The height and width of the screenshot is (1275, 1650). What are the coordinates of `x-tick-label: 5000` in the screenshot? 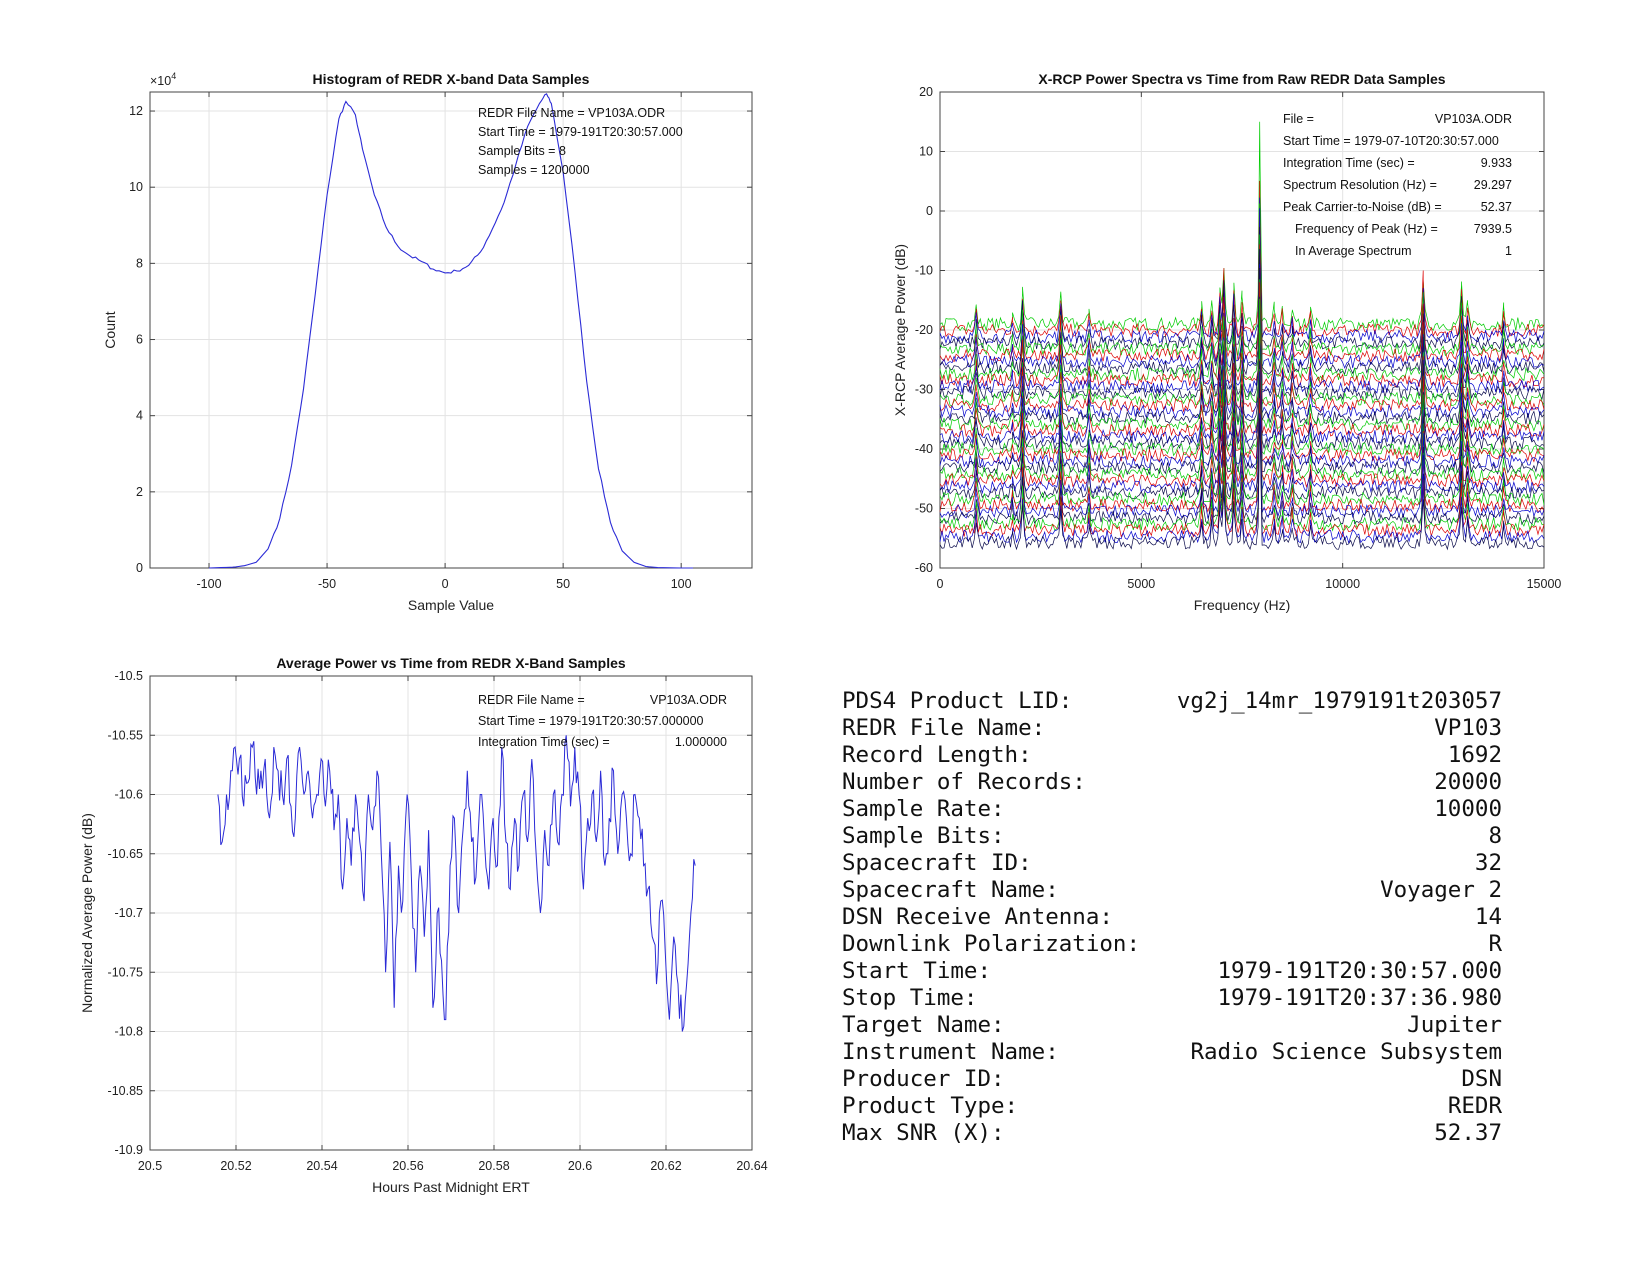 It's located at (1141, 584).